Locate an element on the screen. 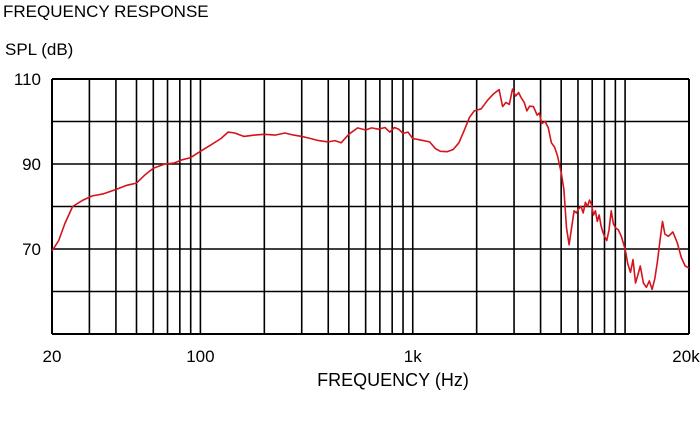 This screenshot has width=700, height=430. y-tick-label: 70 is located at coordinates (31, 249).